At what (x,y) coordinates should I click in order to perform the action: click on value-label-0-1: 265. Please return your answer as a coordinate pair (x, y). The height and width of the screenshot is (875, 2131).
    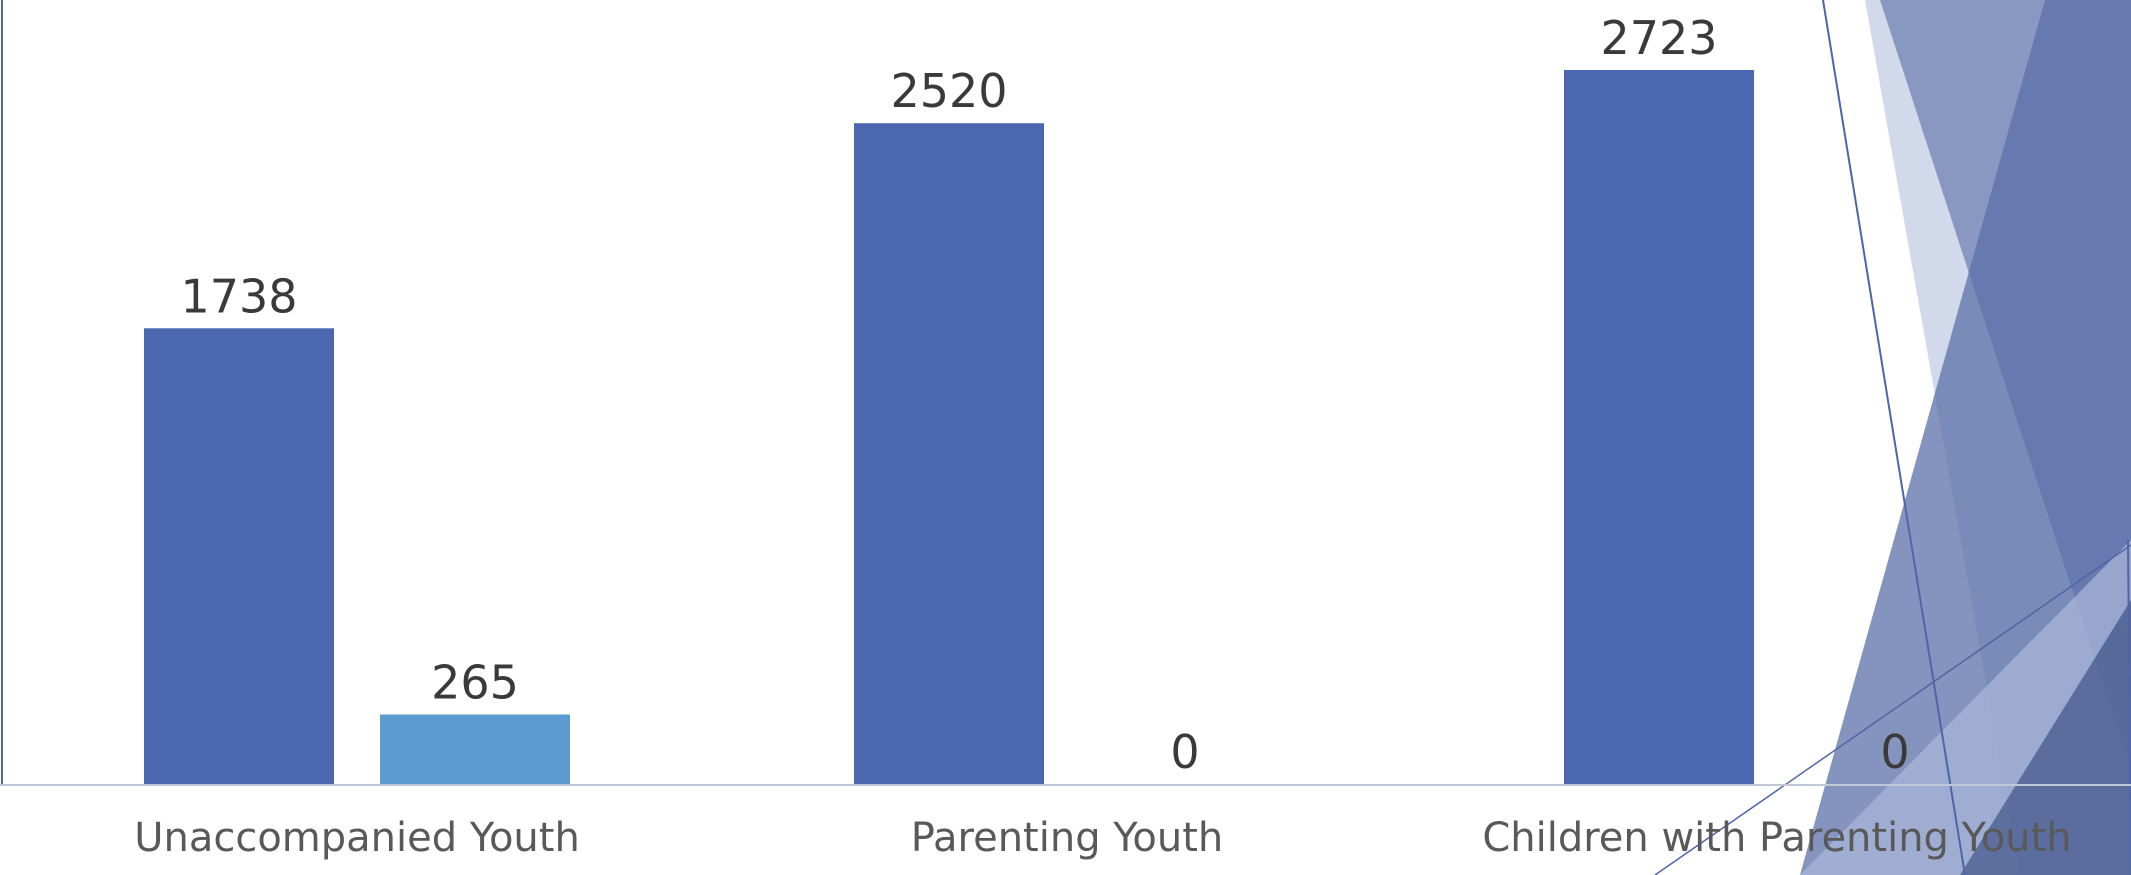
    Looking at the image, I should click on (475, 683).